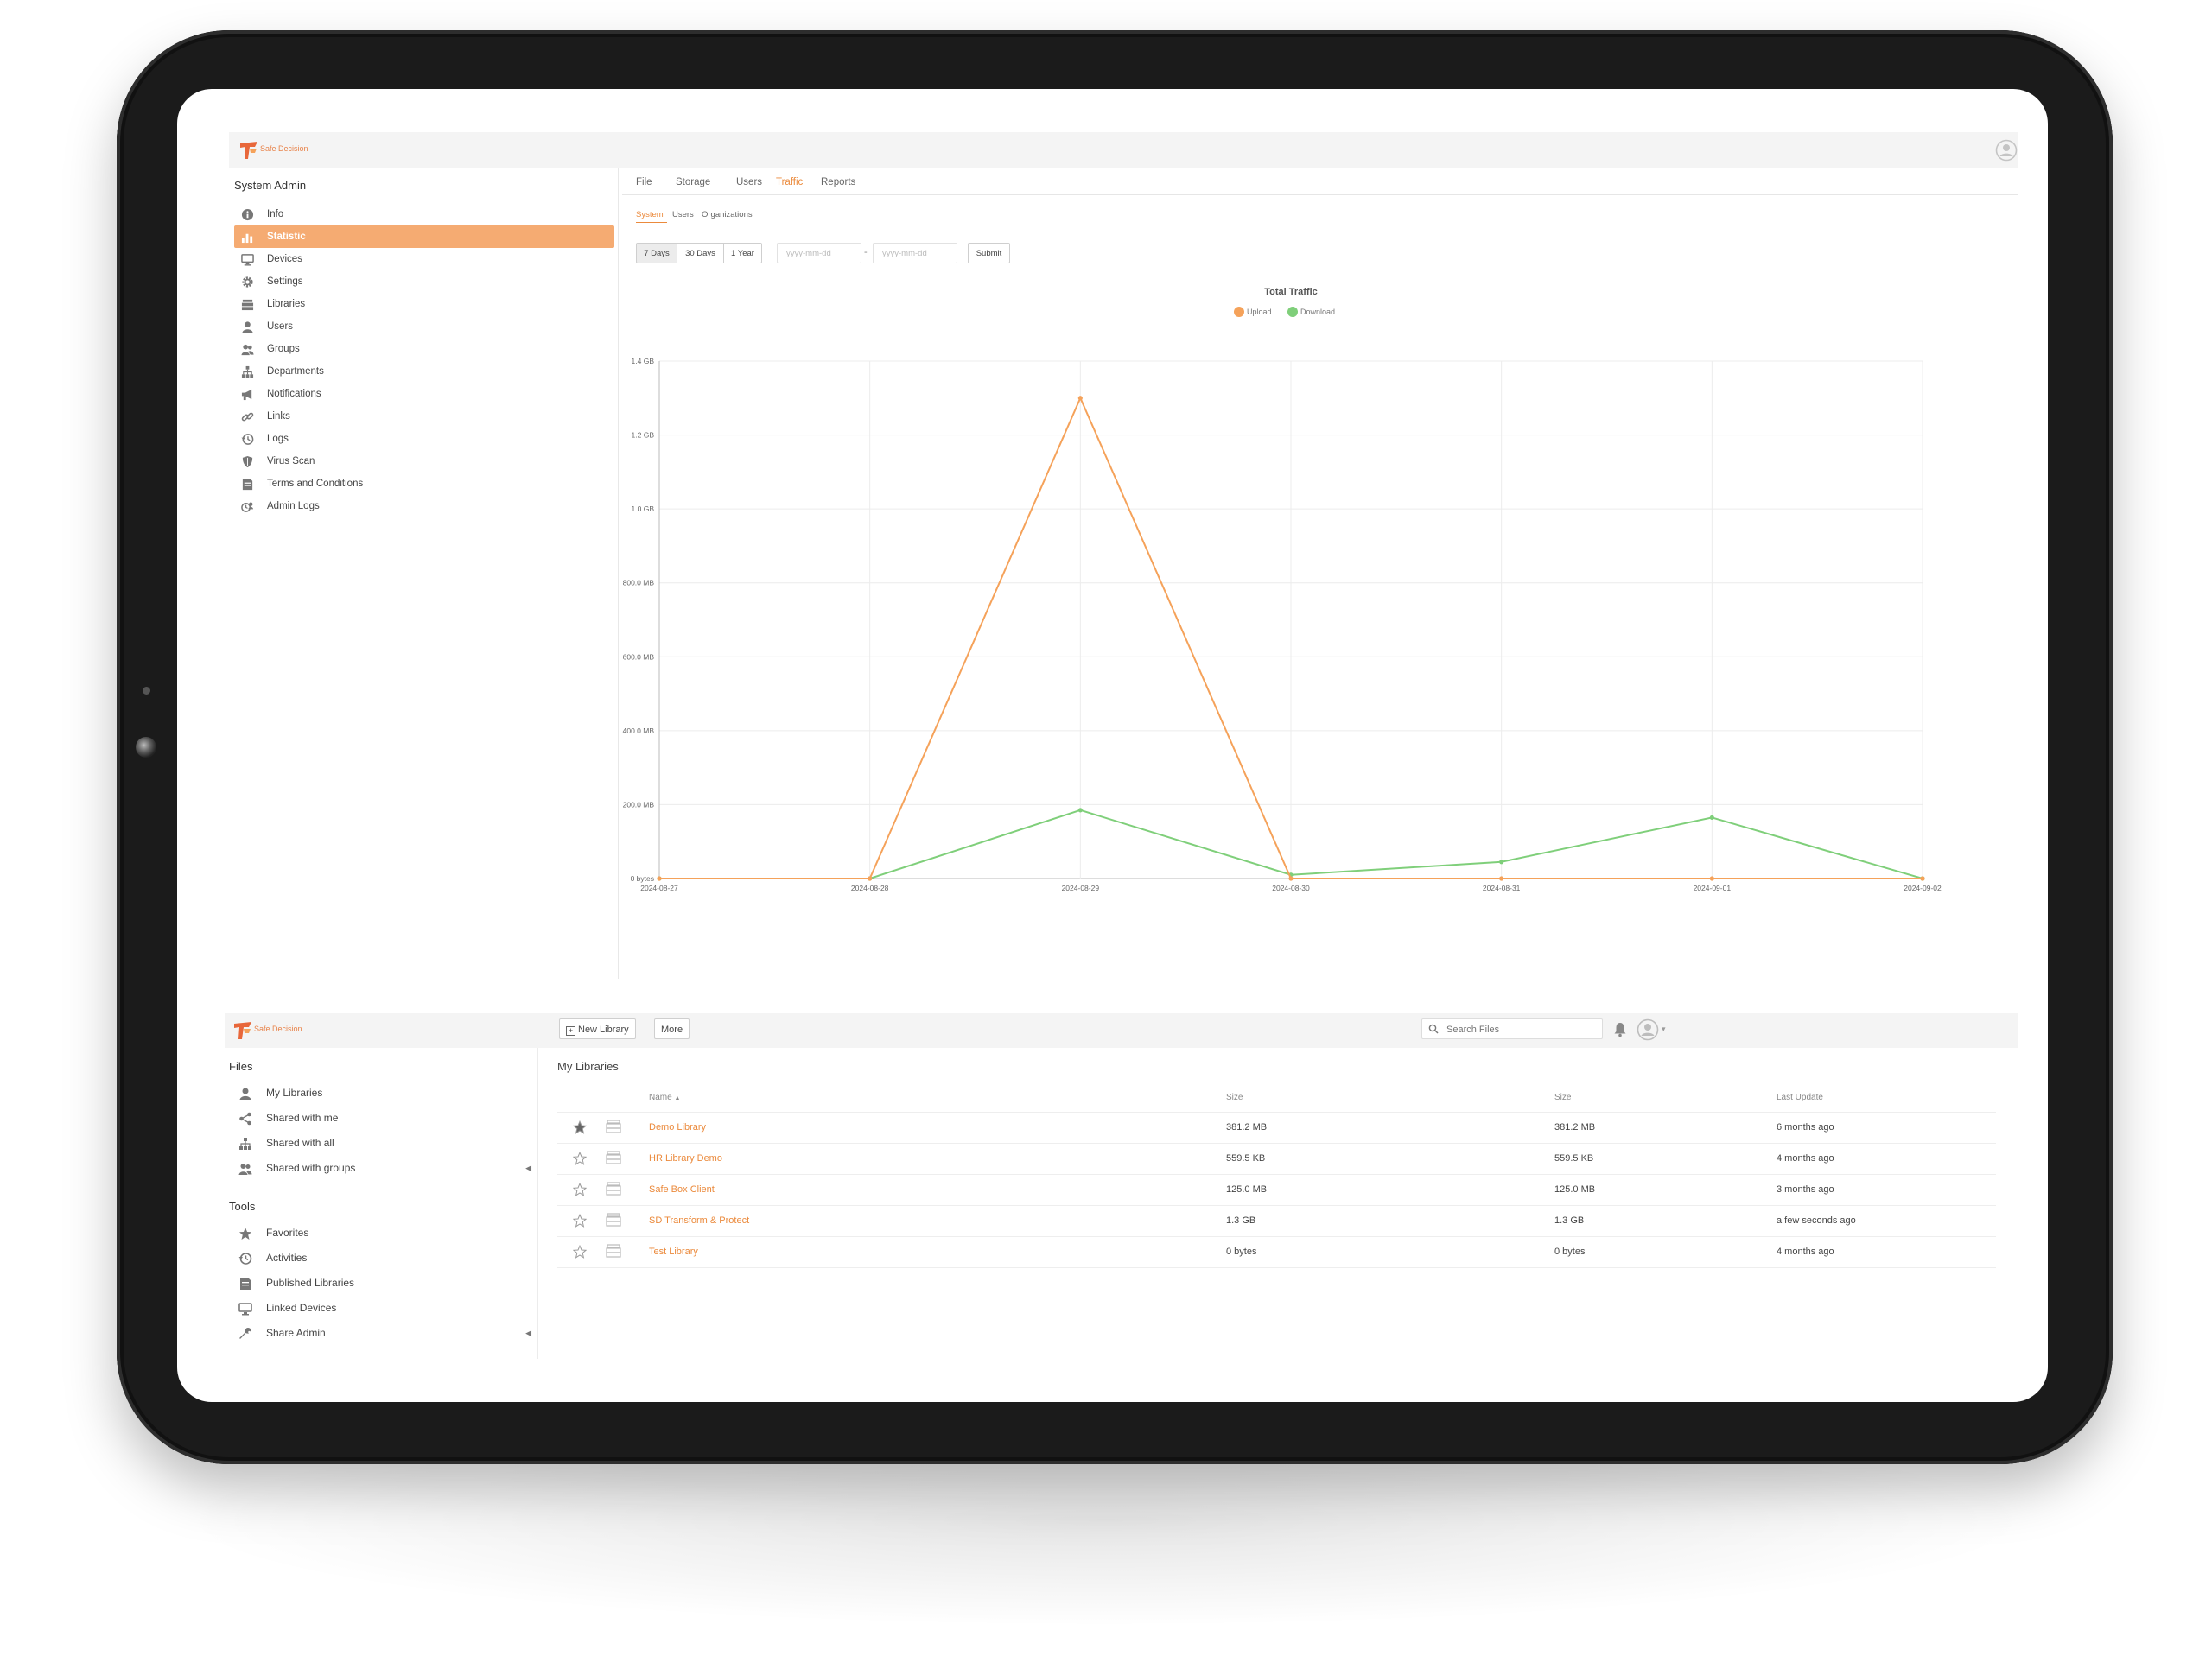 Image resolution: width=2212 pixels, height=1656 pixels. Describe the element at coordinates (293, 506) in the screenshot. I see `sidebar-item-label: Admin Logs` at that location.